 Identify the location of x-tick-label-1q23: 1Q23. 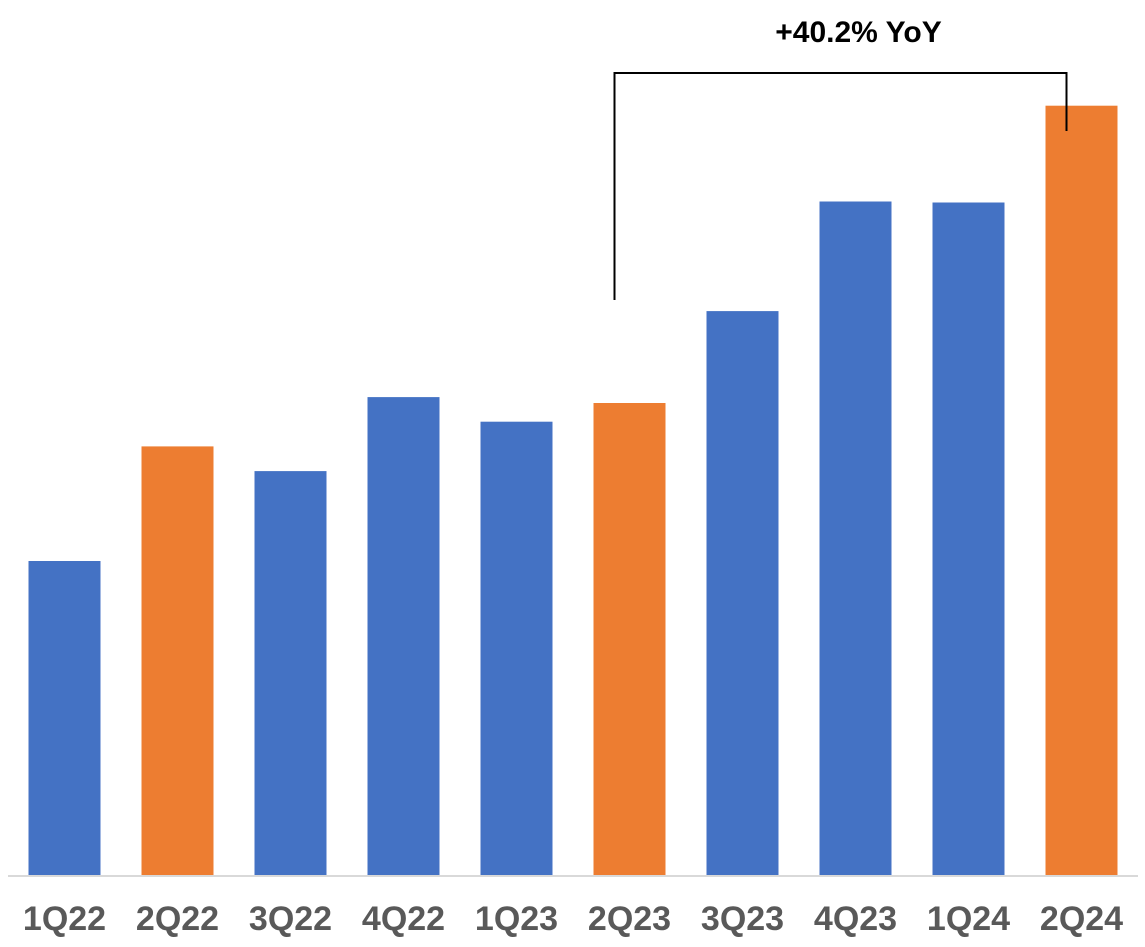
(516, 919).